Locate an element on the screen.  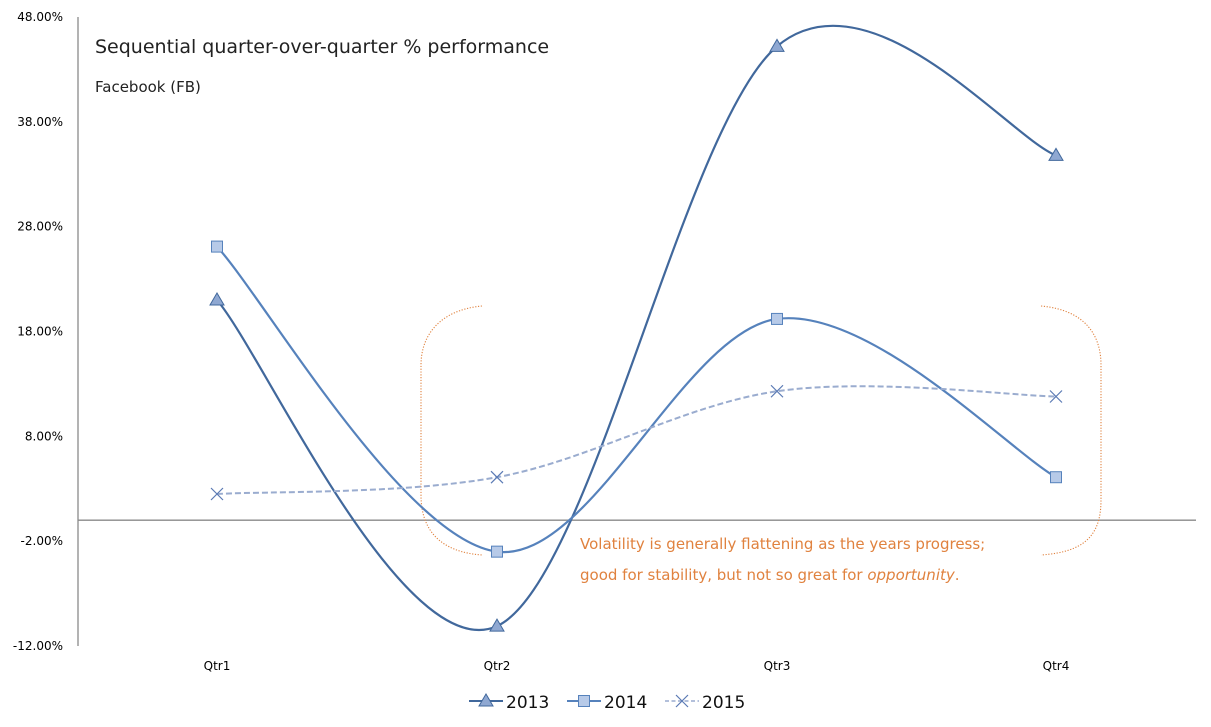
y-tick-label: 38.00% is located at coordinates (40, 122).